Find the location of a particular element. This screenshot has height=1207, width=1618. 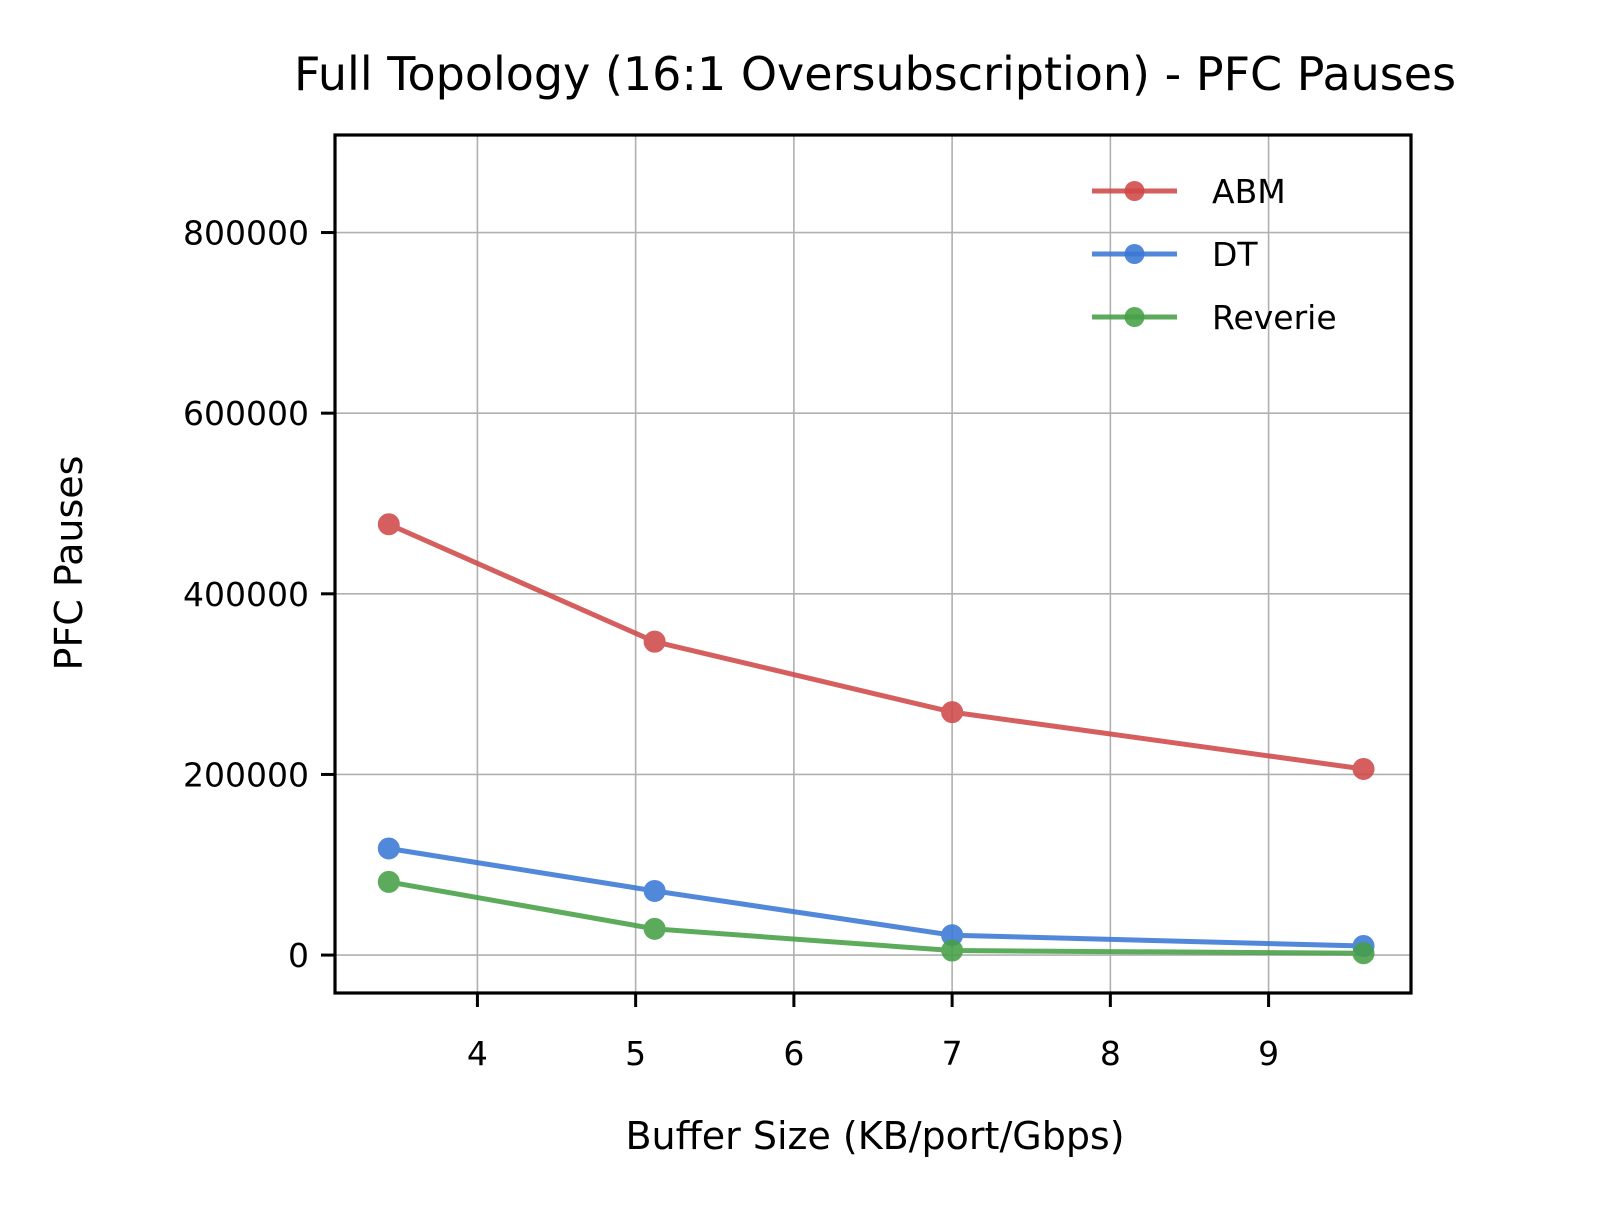

legend: ABM DT Reverie is located at coordinates (1214, 254).